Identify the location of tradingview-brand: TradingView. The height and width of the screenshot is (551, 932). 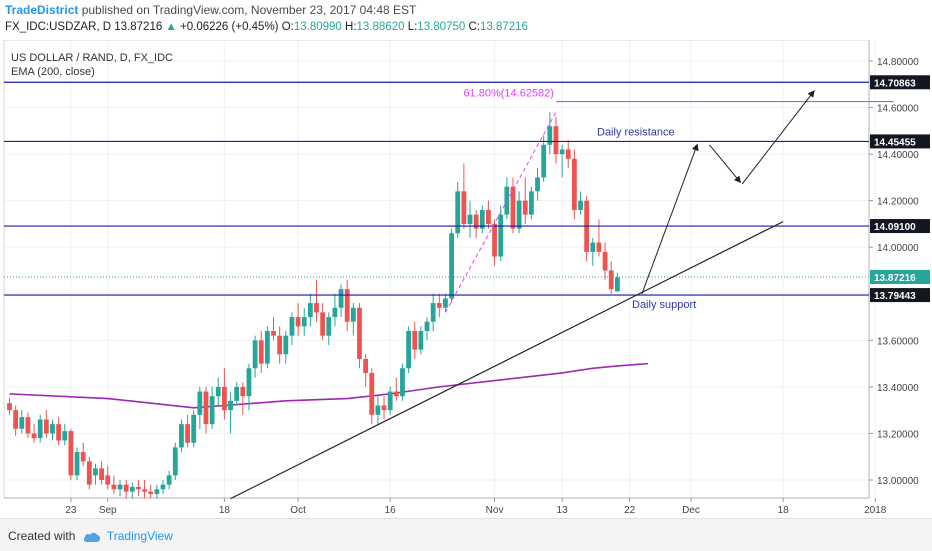
(139, 536).